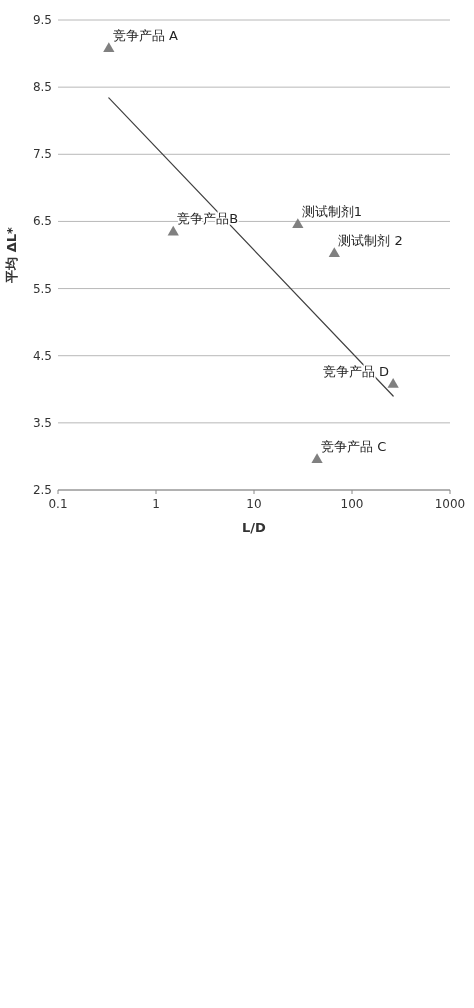 The height and width of the screenshot is (1008, 474). I want to click on annotation: 竞争产品 A, so click(145, 35).